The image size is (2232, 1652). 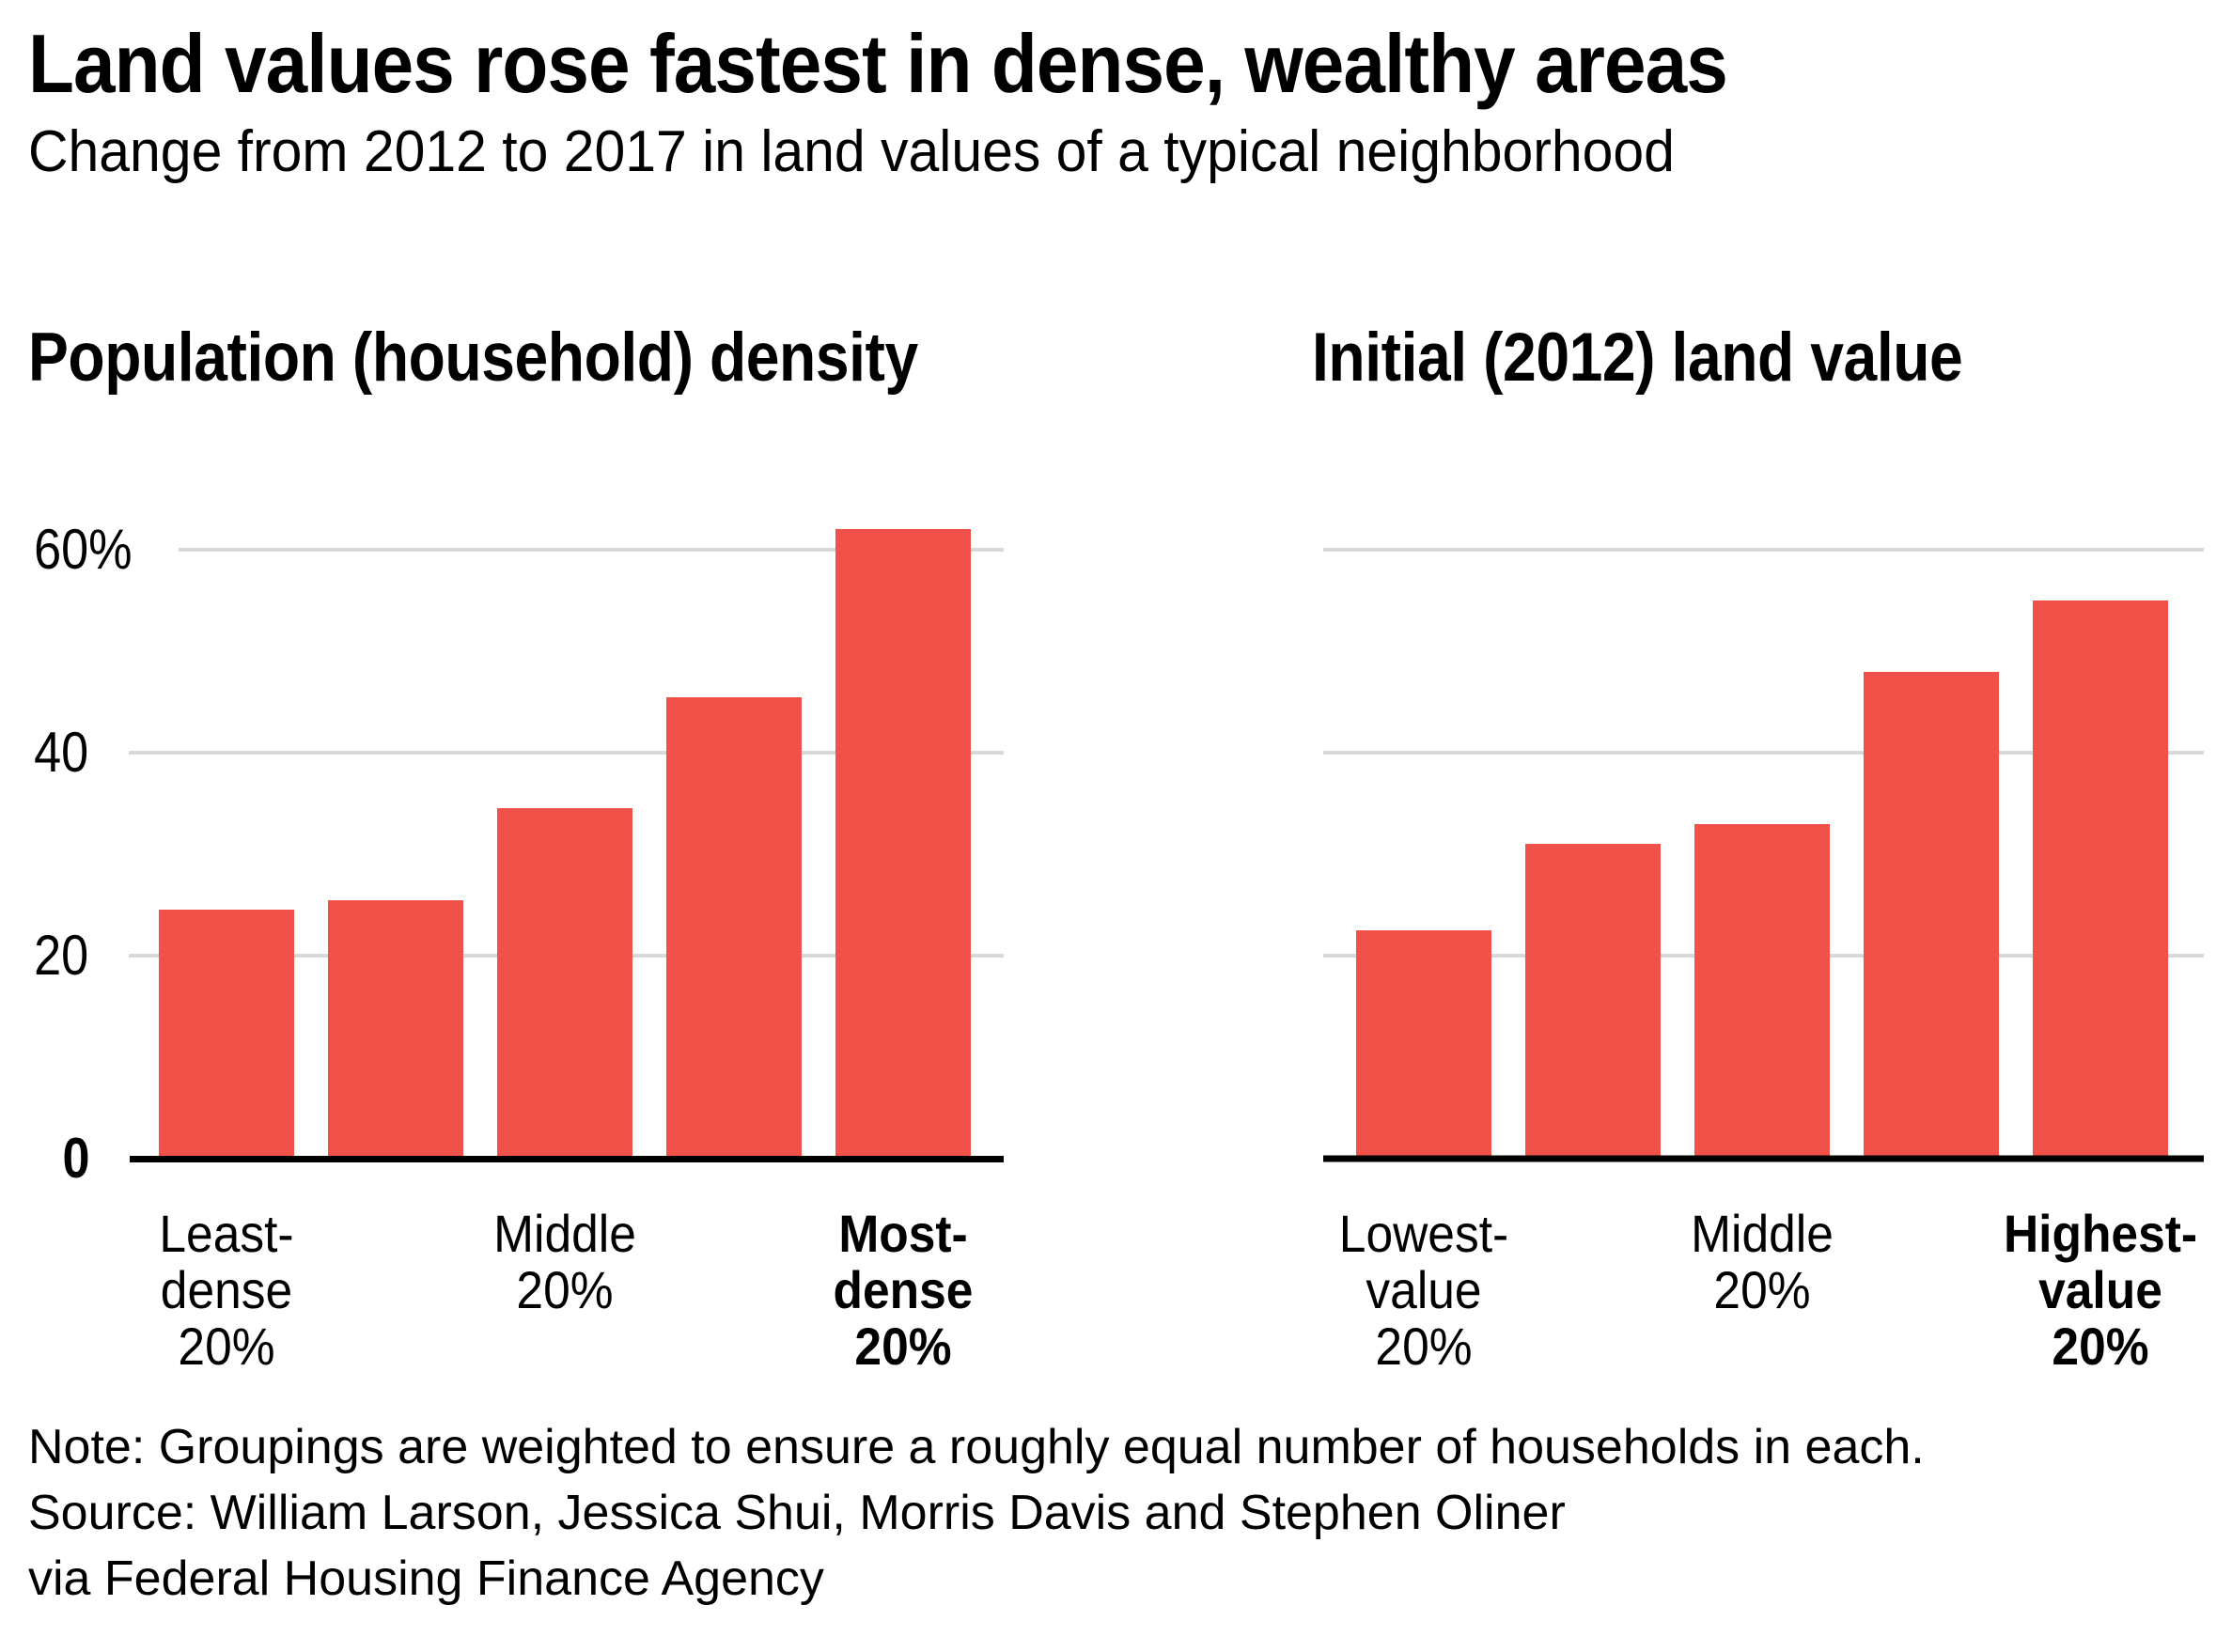 What do you see at coordinates (903, 1233) in the screenshot?
I see `x-tick-label-line: Most-` at bounding box center [903, 1233].